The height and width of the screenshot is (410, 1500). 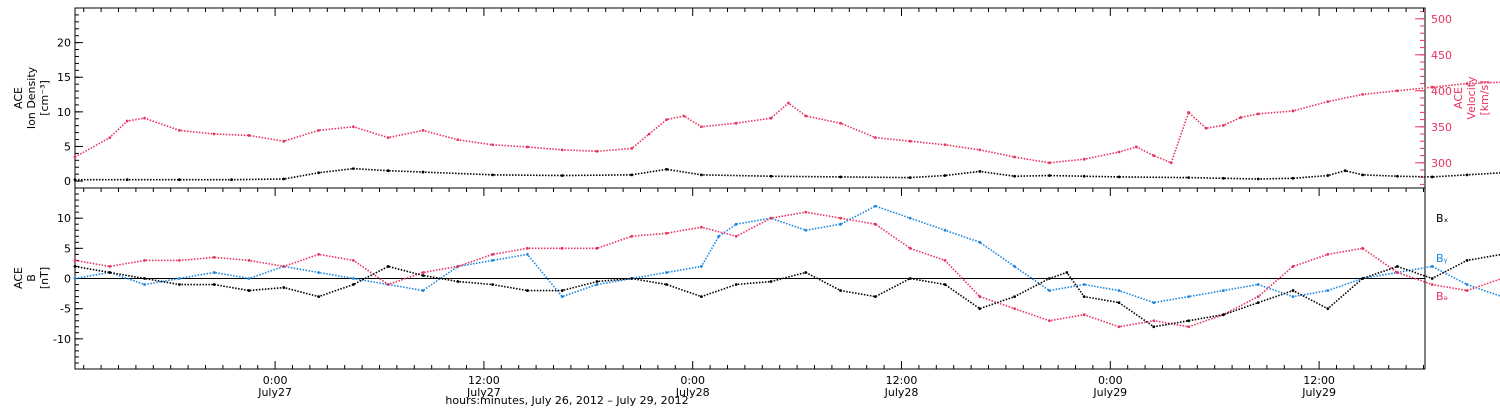 What do you see at coordinates (67, 279) in the screenshot?
I see `bottom-left-tick-label: 0` at bounding box center [67, 279].